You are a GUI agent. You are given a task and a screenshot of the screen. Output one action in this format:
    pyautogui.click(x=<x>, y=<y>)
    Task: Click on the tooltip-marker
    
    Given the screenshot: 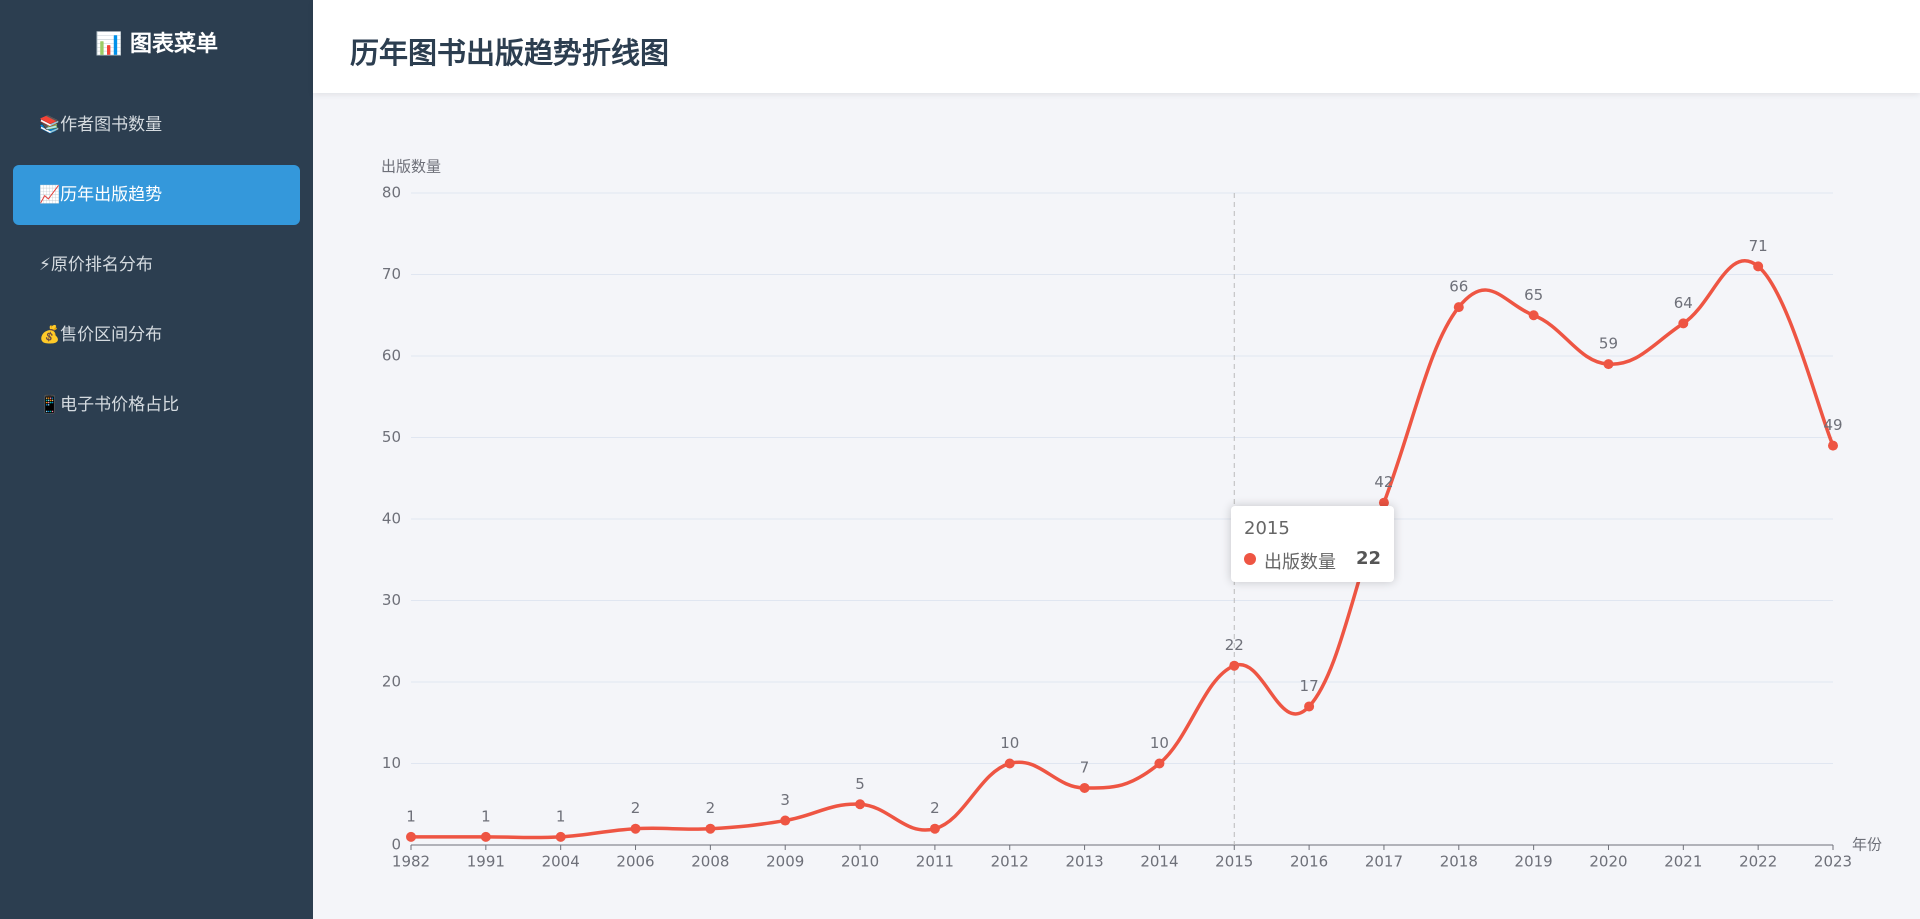 What is the action you would take?
    pyautogui.click(x=1250, y=559)
    